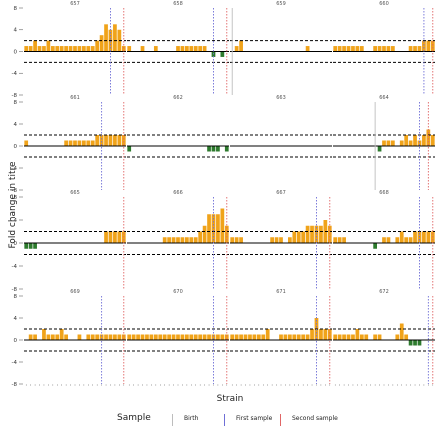  I want to click on y-tick-label-r1--8: -8, so click(15, 96).